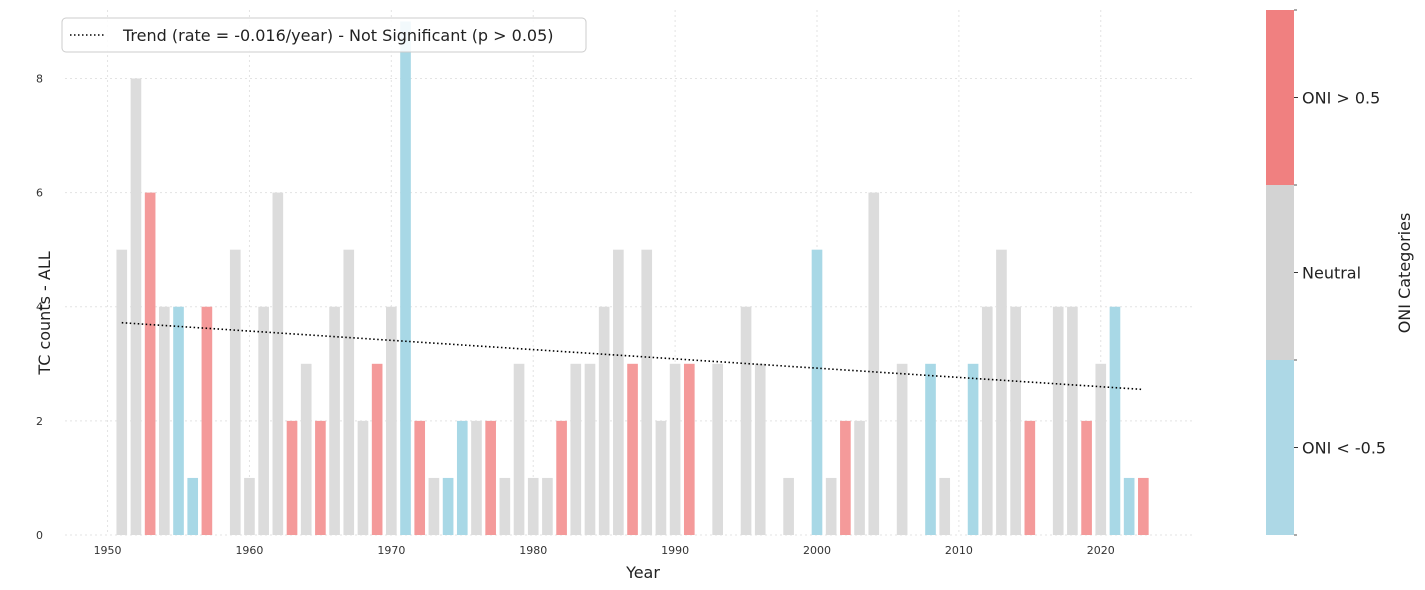  Describe the element at coordinates (1086, 477) in the screenshot. I see `bar-2019` at that location.